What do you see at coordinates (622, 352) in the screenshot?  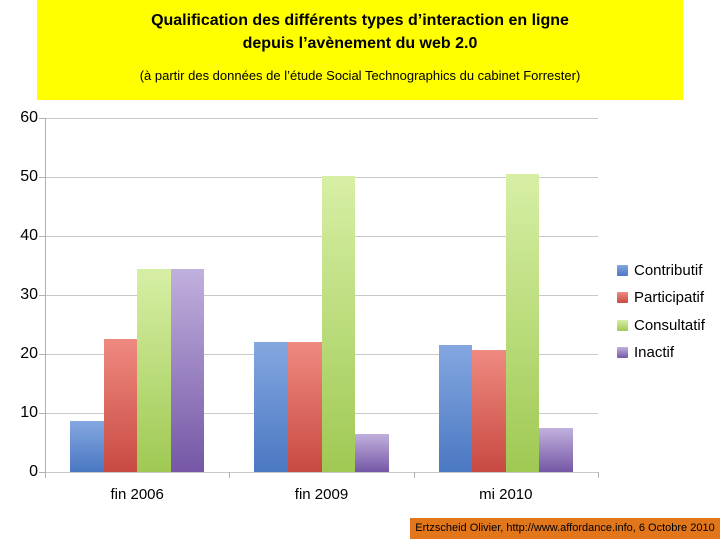 I see `legend-swatch-inactif` at bounding box center [622, 352].